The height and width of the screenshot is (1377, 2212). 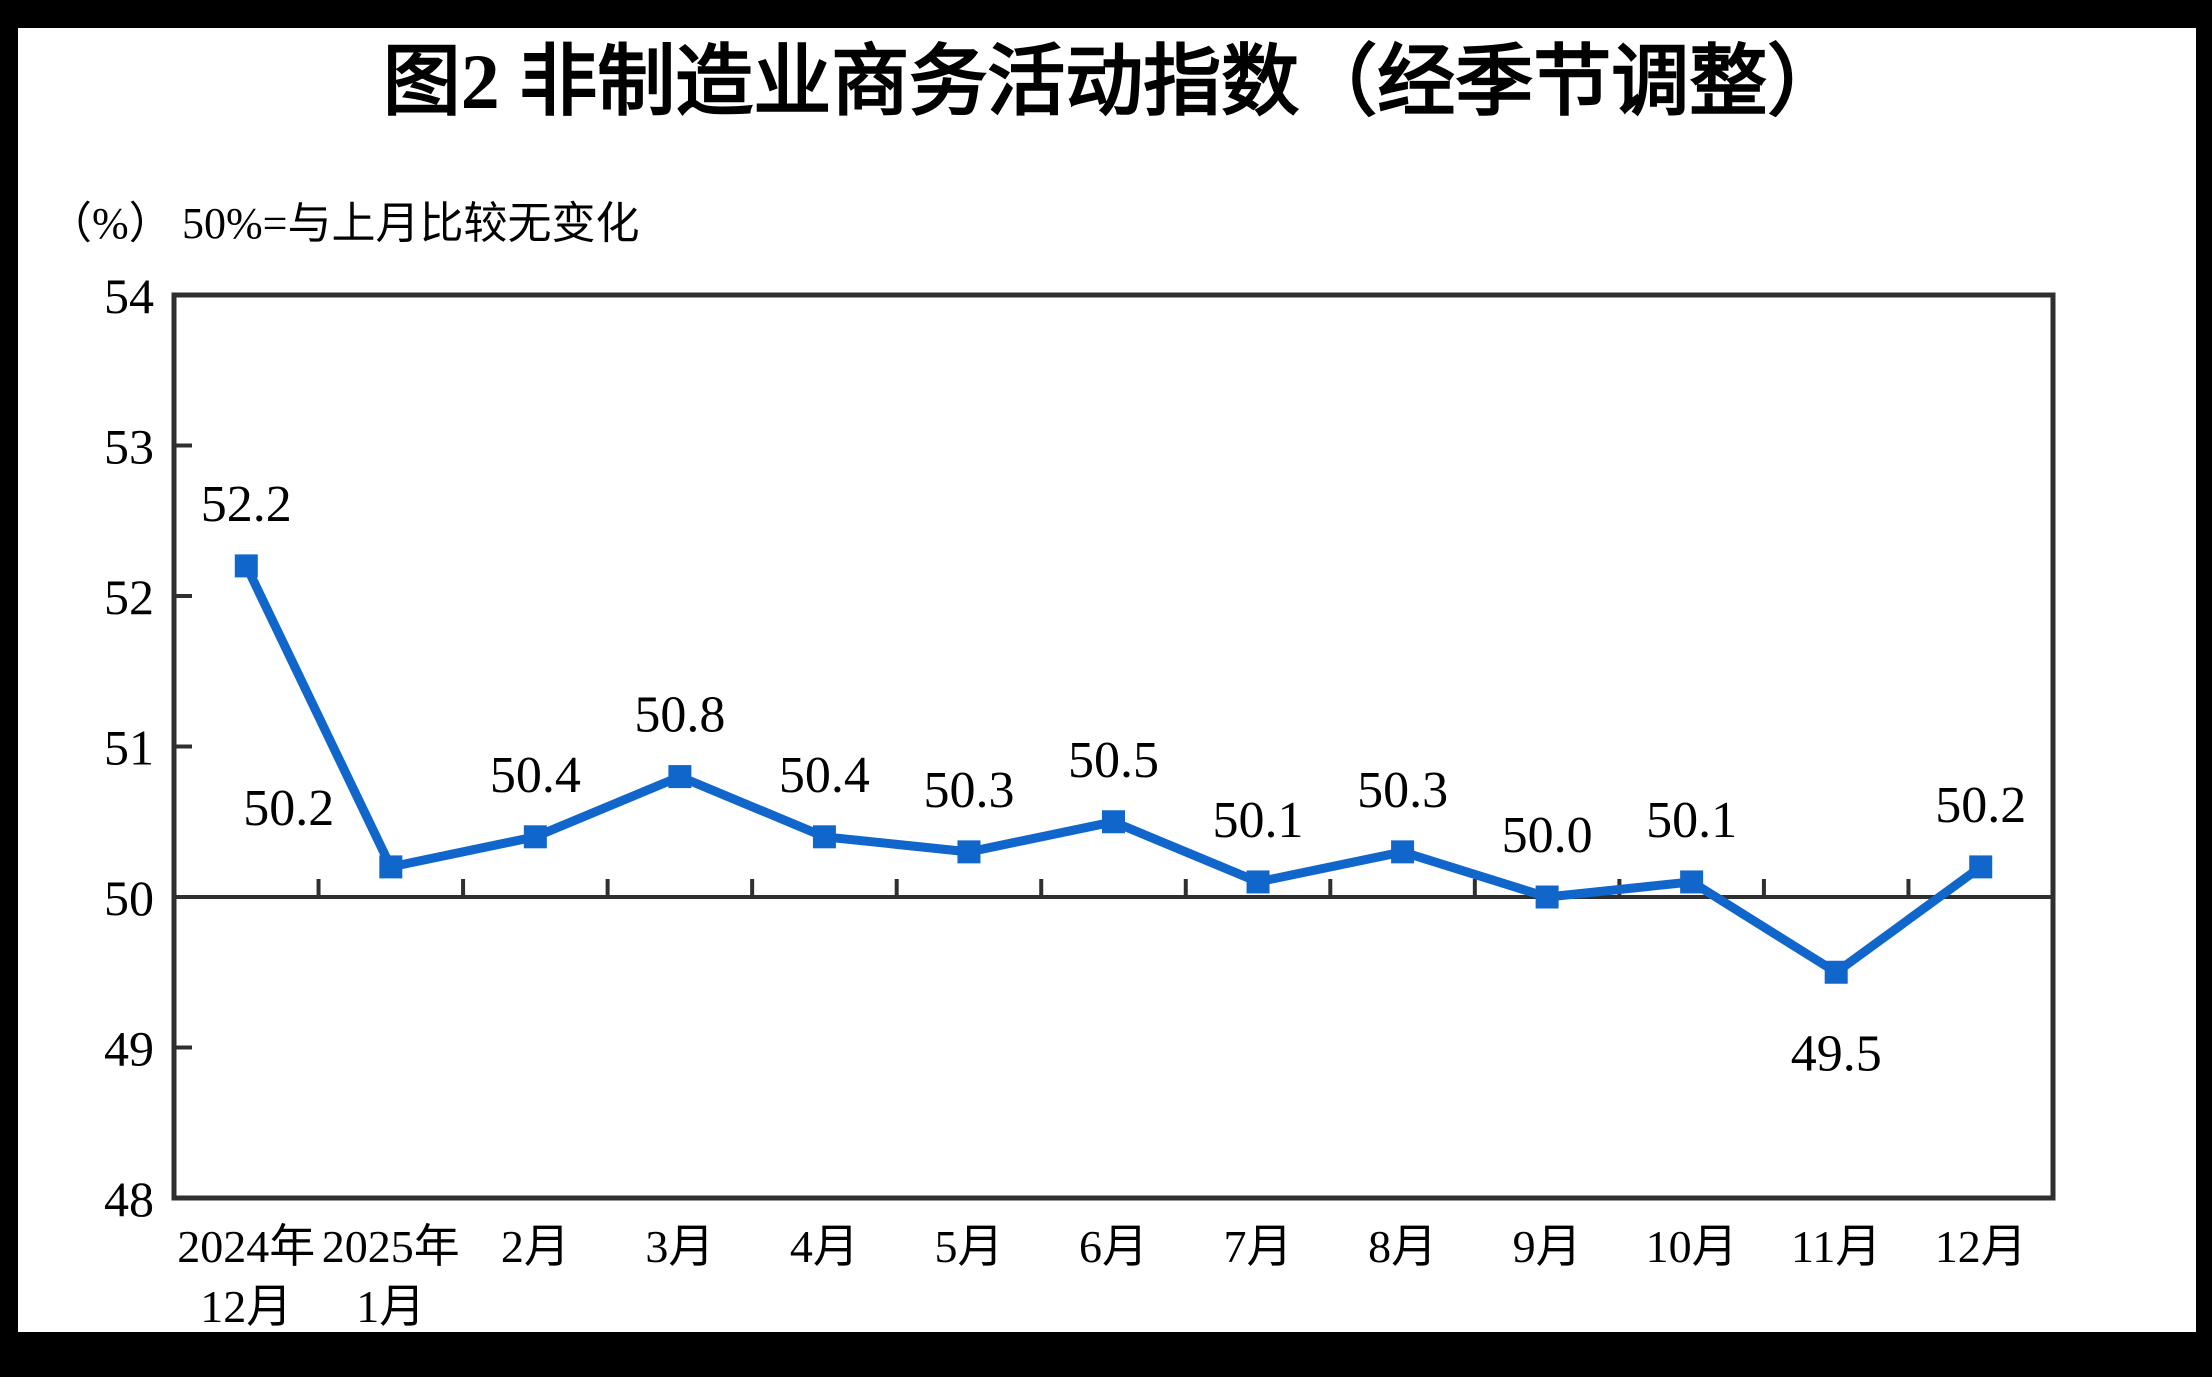 What do you see at coordinates (390, 1306) in the screenshot?
I see `x-axis-category-label: 1月` at bounding box center [390, 1306].